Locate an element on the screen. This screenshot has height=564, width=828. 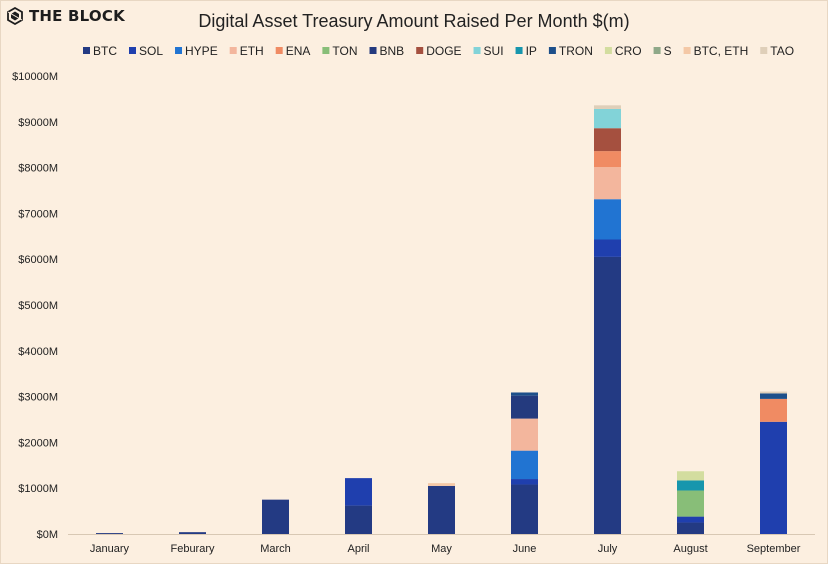
legend-item-ena: ENA is located at coordinates (293, 51).